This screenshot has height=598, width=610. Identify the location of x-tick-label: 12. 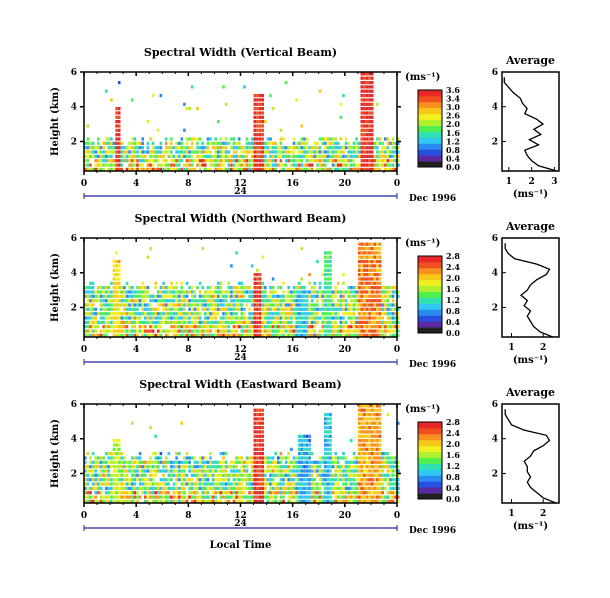
(240, 184).